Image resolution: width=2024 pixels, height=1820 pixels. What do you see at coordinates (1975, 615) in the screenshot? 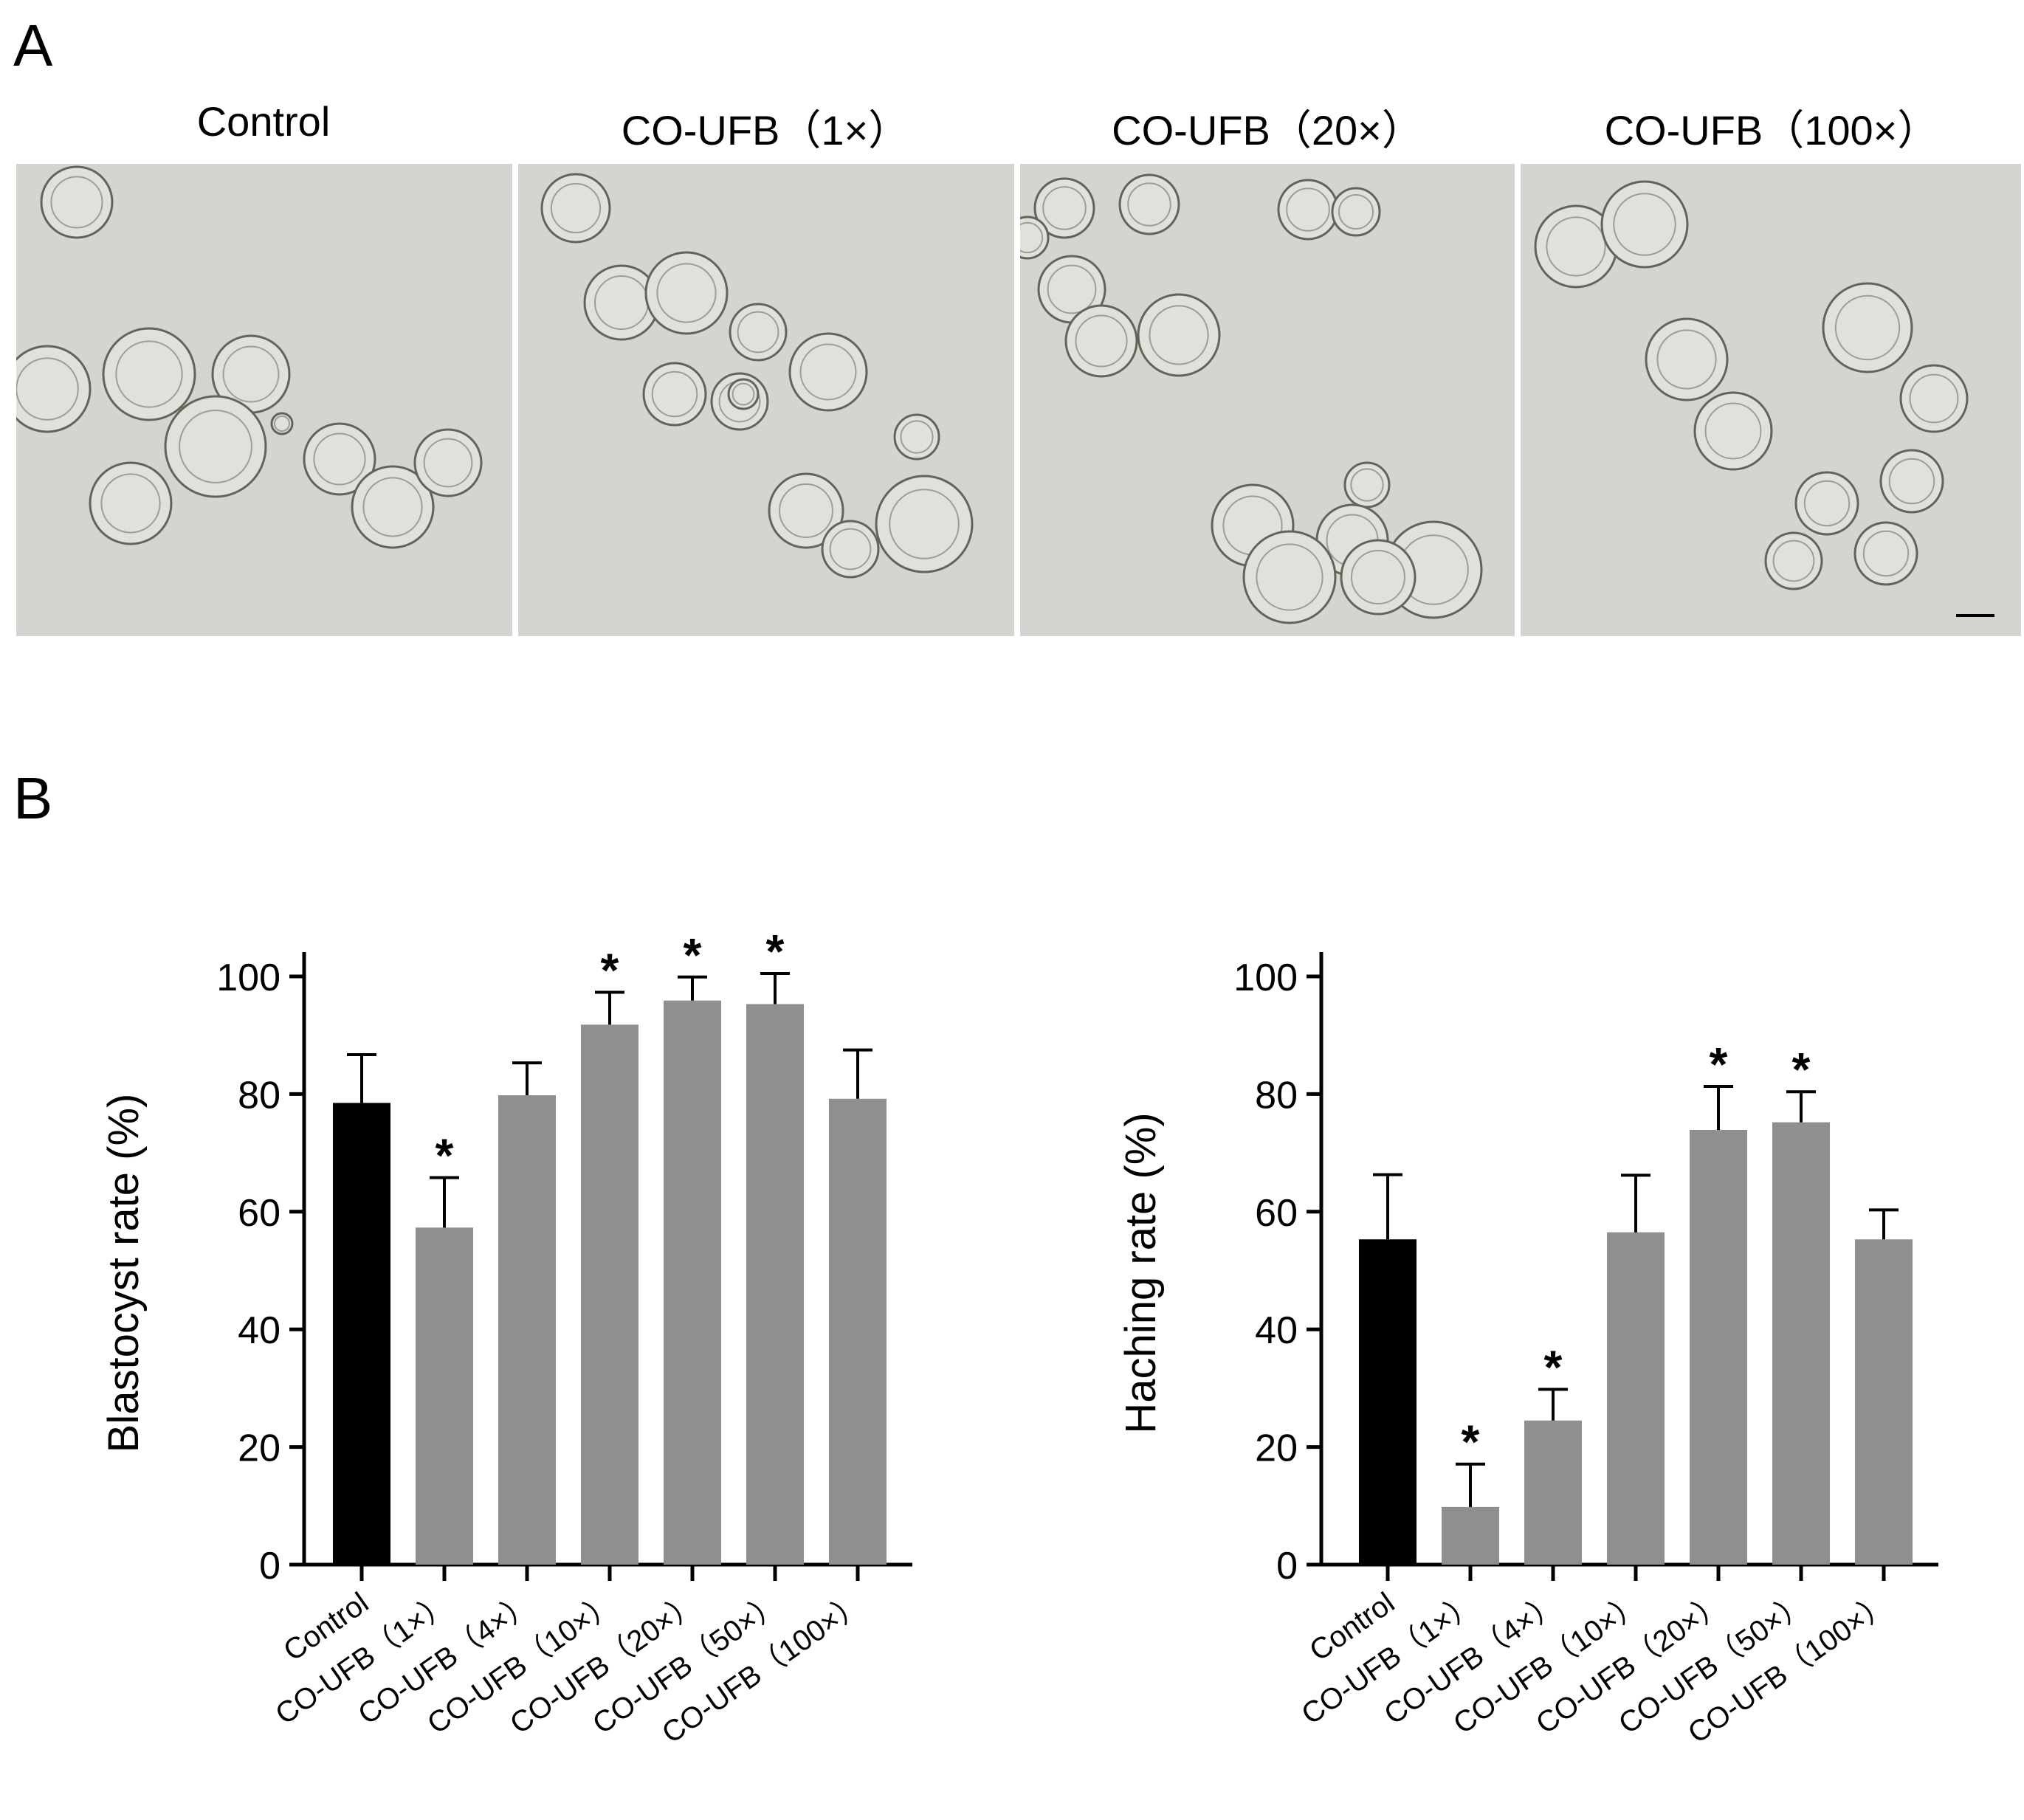
I see `scale-bar` at bounding box center [1975, 615].